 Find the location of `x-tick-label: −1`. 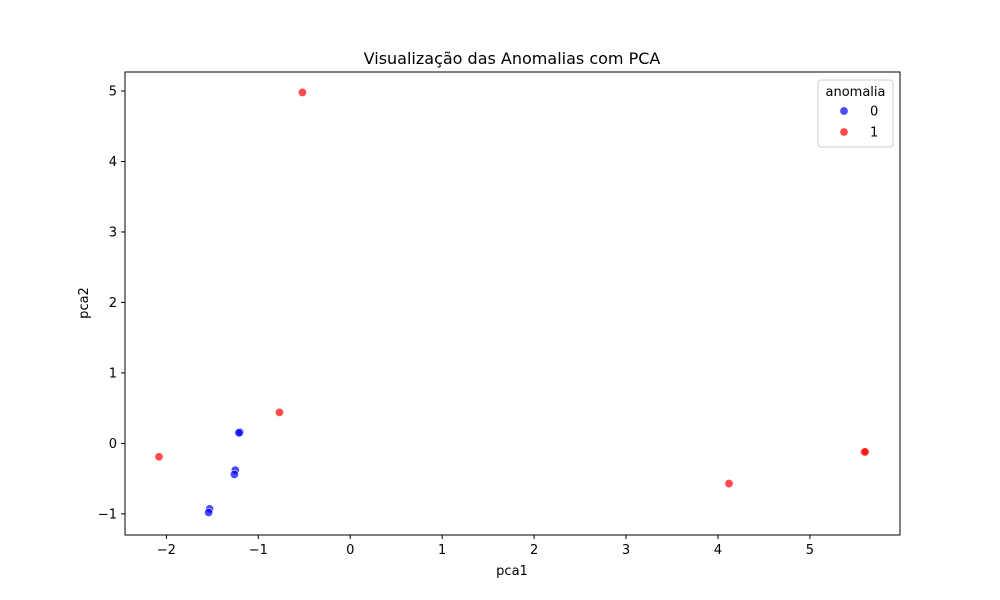

x-tick-label: −1 is located at coordinates (258, 550).